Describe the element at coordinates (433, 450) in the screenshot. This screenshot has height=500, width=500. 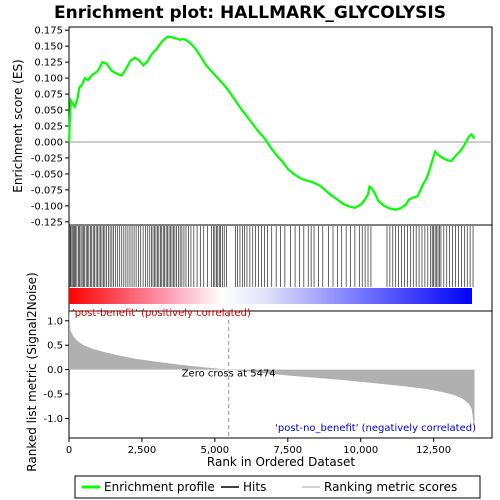
I see `x-tick-label: 12,500` at that location.